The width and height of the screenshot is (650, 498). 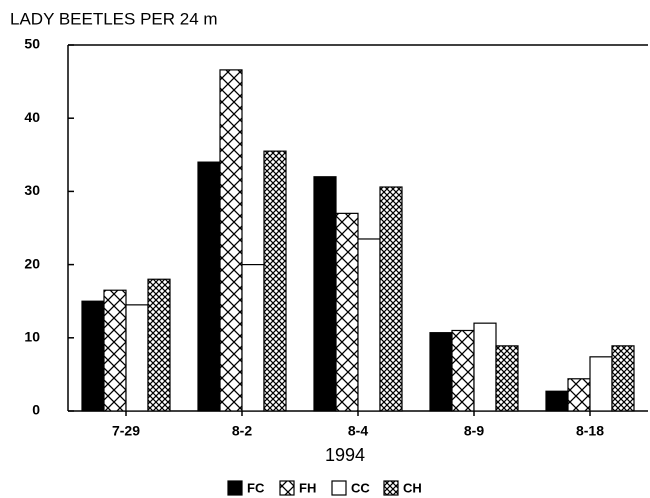 What do you see at coordinates (412, 487) in the screenshot?
I see `legend-label: CH` at bounding box center [412, 487].